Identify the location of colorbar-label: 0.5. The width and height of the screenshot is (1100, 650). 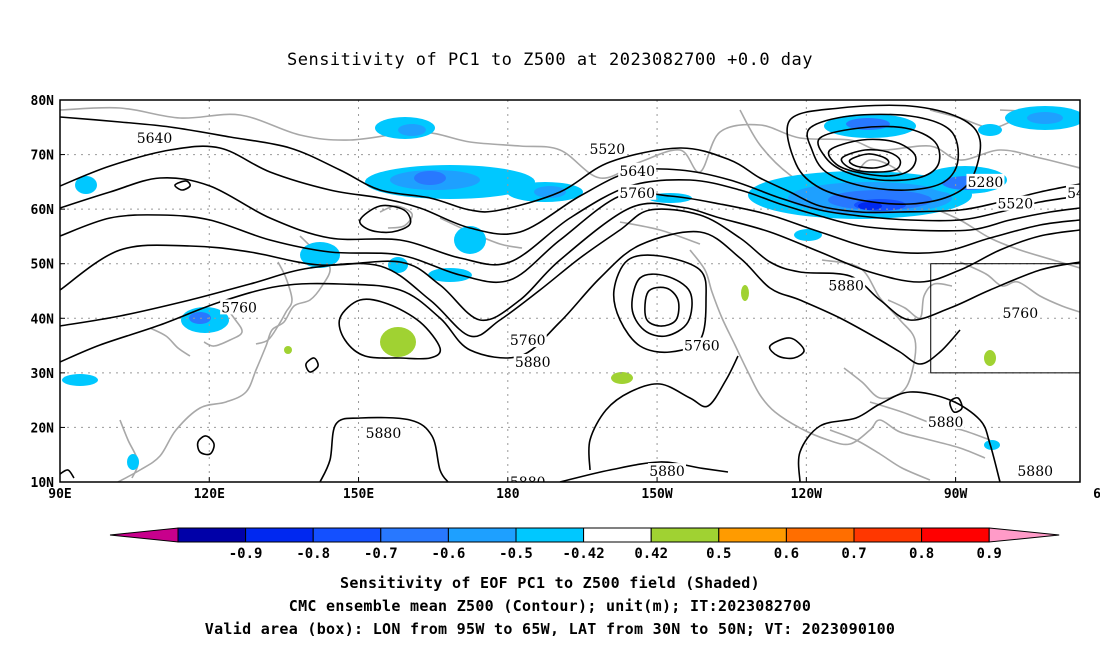
(718, 554).